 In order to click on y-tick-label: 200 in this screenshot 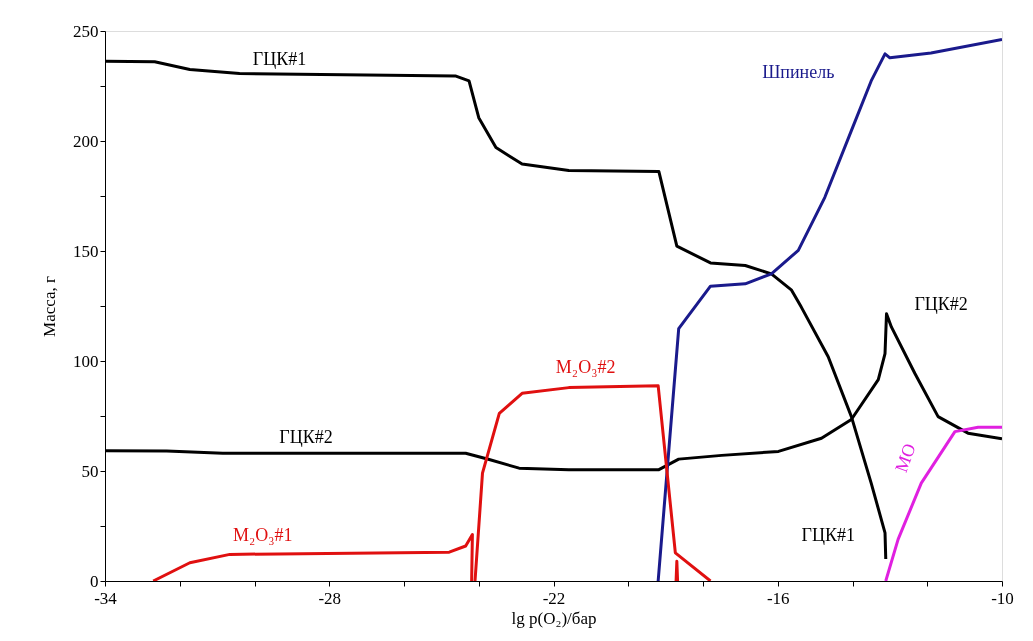, I will do `click(86, 141)`.